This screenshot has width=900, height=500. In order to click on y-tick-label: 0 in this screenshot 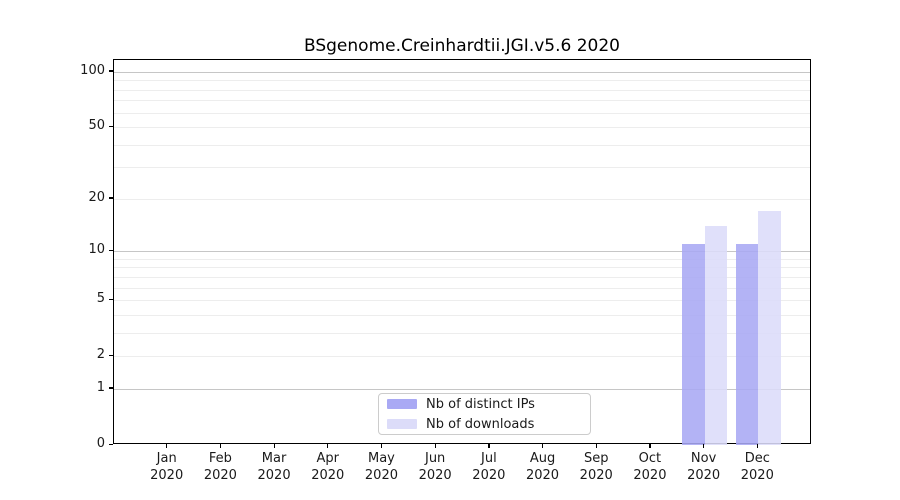, I will do `click(100, 443)`.